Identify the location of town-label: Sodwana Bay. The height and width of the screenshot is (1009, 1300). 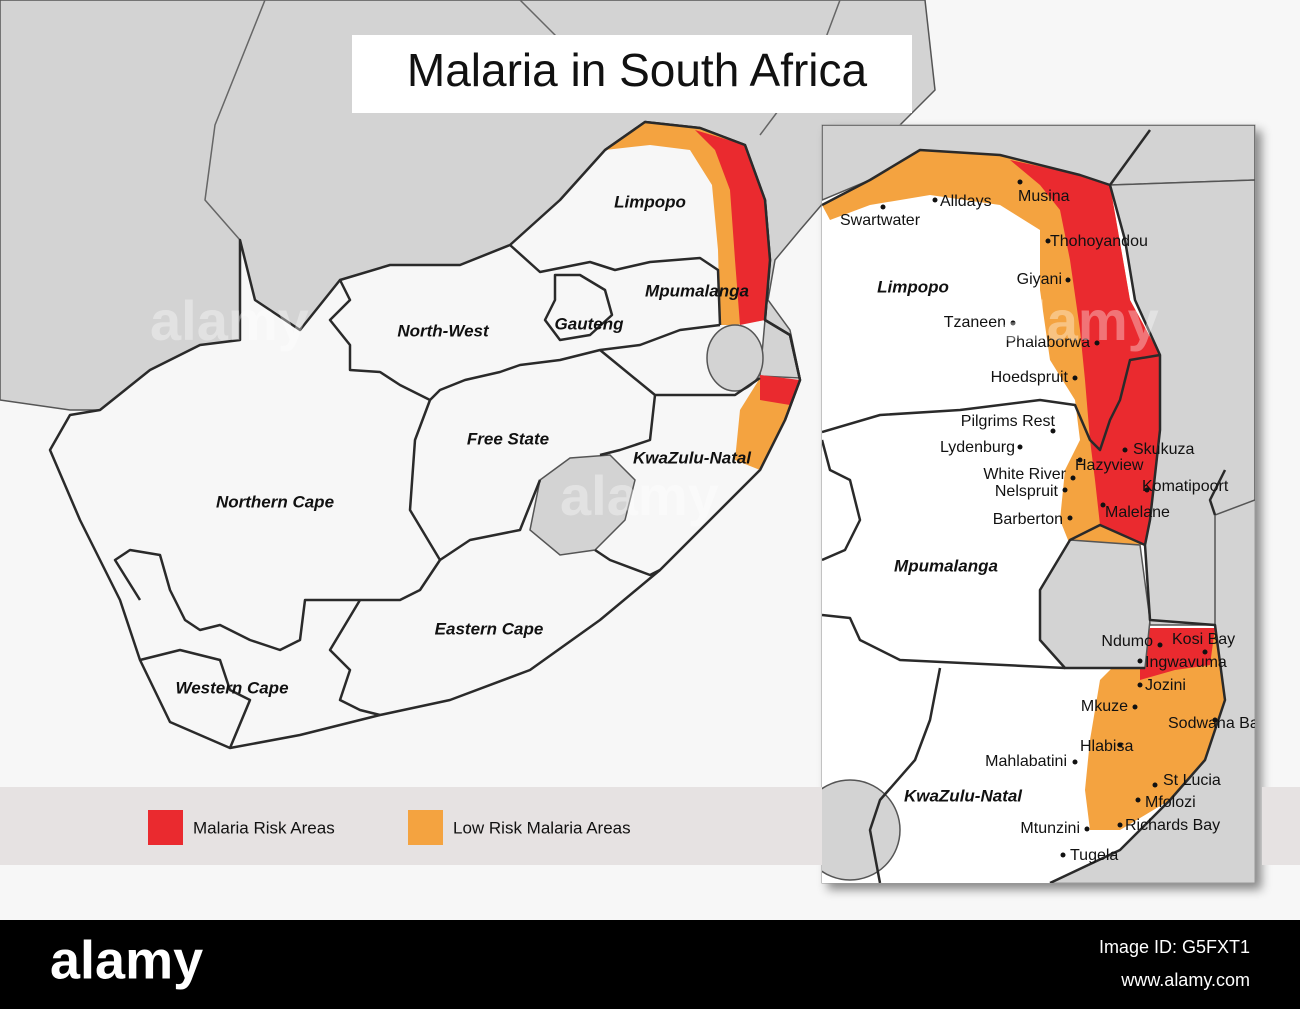
(1217, 723).